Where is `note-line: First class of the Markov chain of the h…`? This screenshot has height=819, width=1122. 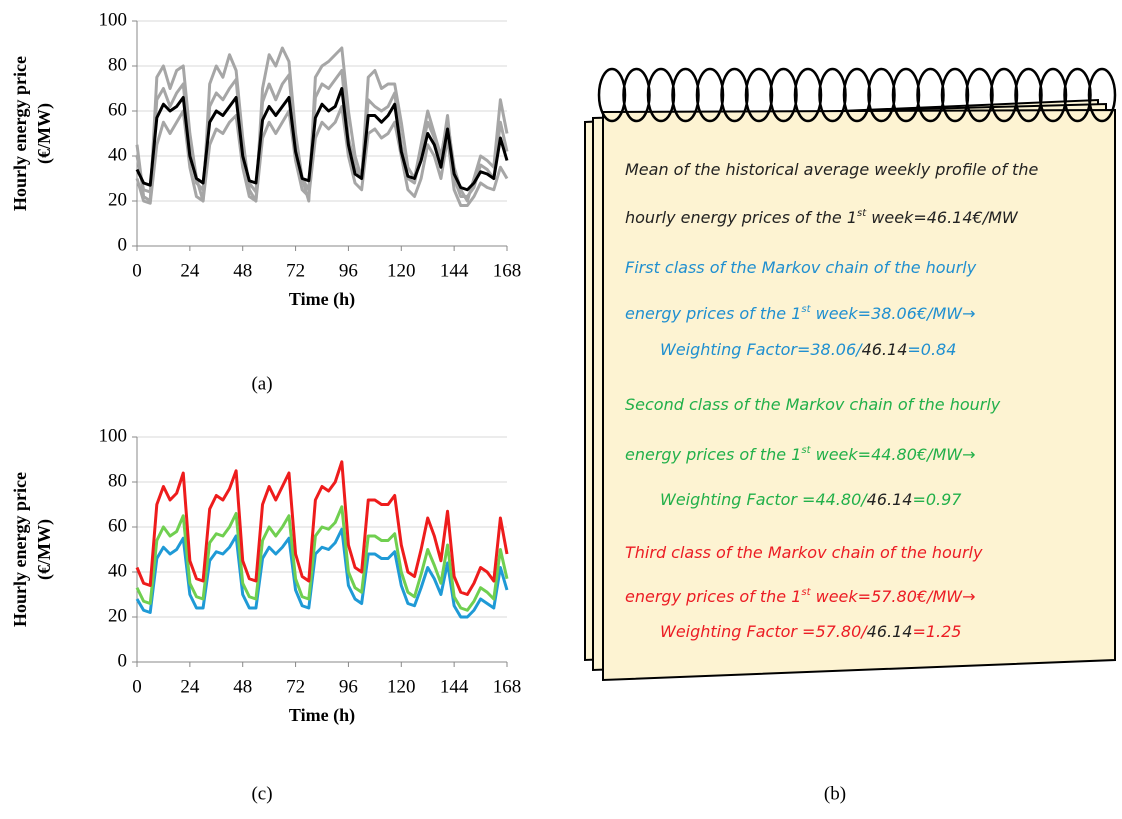 note-line: First class of the Markov chain of the h… is located at coordinates (801, 267).